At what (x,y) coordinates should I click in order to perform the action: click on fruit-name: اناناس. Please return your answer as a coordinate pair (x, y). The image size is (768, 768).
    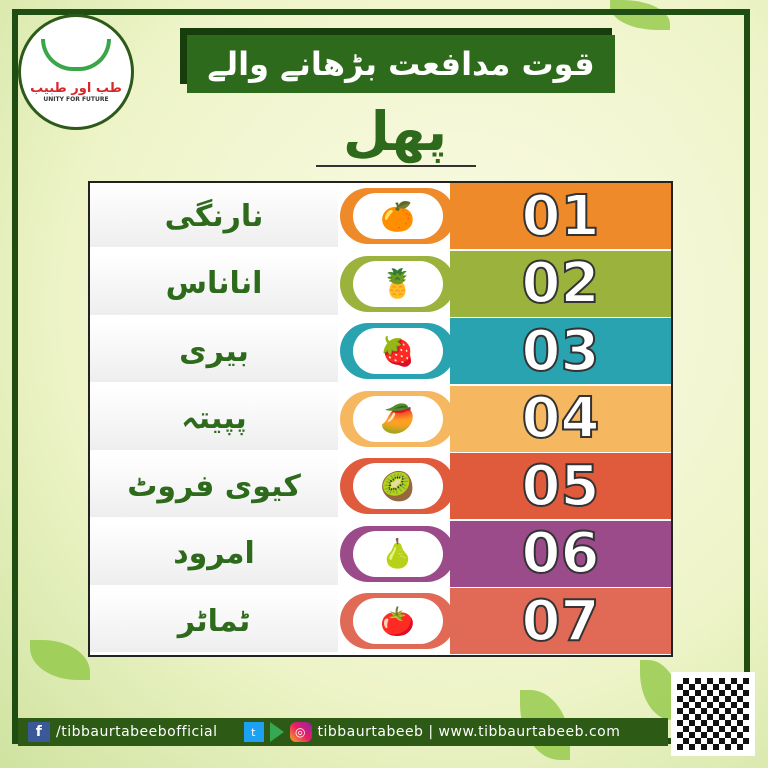
    Looking at the image, I should click on (214, 283).